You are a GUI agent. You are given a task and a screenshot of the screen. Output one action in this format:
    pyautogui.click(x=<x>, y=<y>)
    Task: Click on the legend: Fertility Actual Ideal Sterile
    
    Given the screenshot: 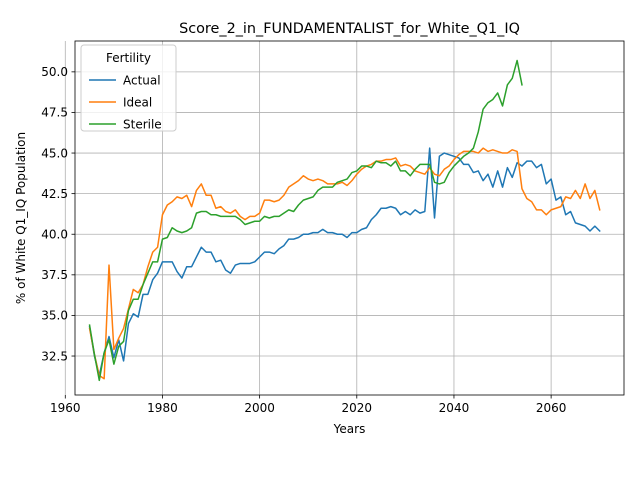 What is the action you would take?
    pyautogui.click(x=128, y=88)
    